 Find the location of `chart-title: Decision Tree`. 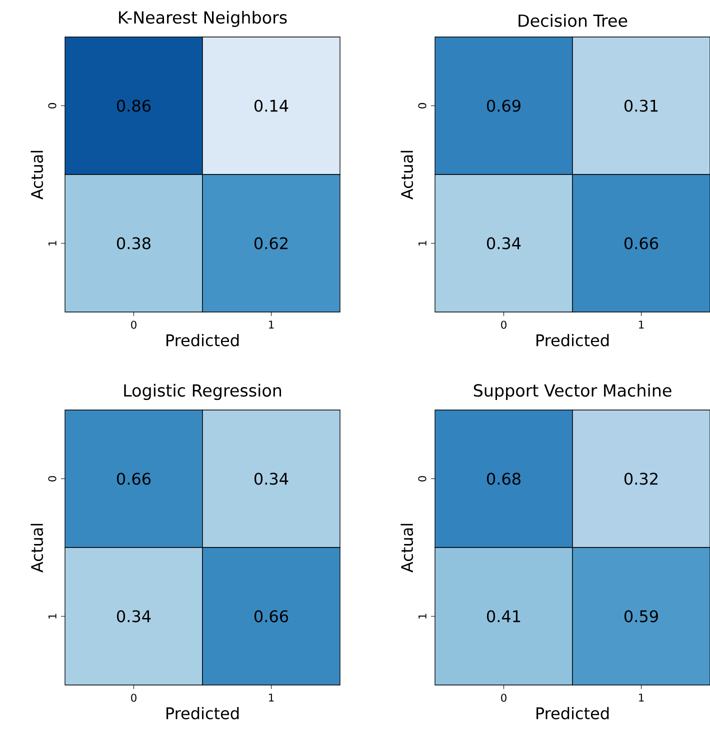

chart-title: Decision Tree is located at coordinates (573, 20).